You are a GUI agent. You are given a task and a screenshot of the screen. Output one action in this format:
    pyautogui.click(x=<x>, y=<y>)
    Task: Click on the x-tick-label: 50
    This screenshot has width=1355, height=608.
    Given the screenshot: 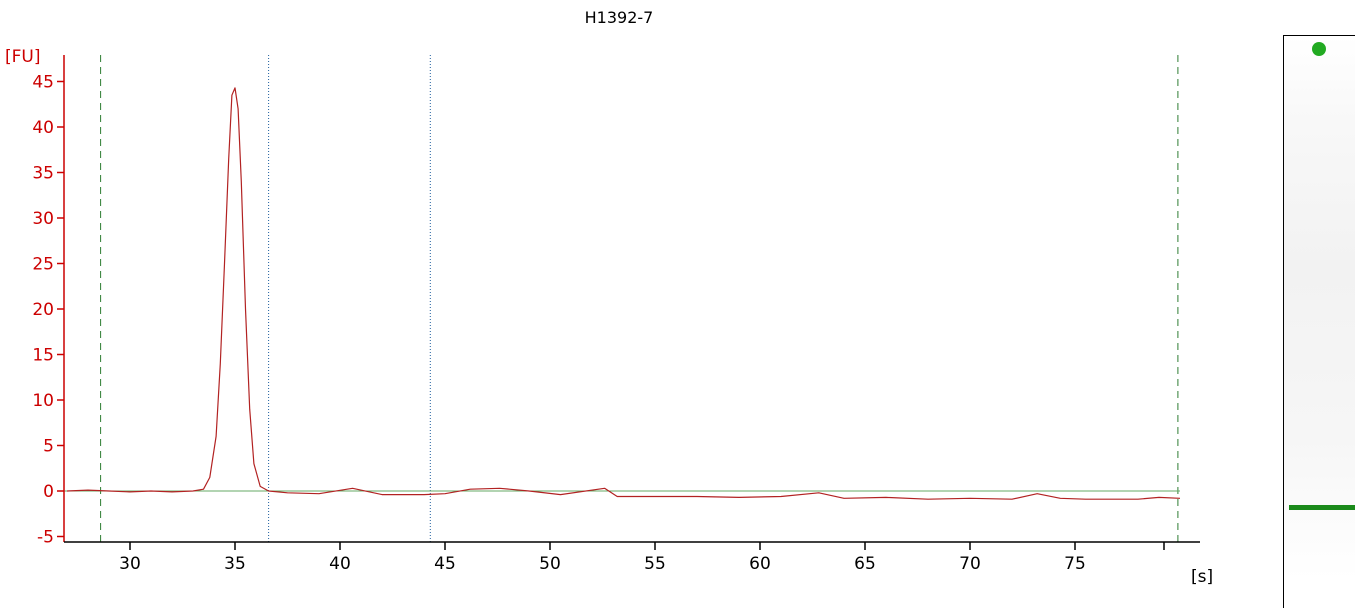 What is the action you would take?
    pyautogui.click(x=550, y=564)
    